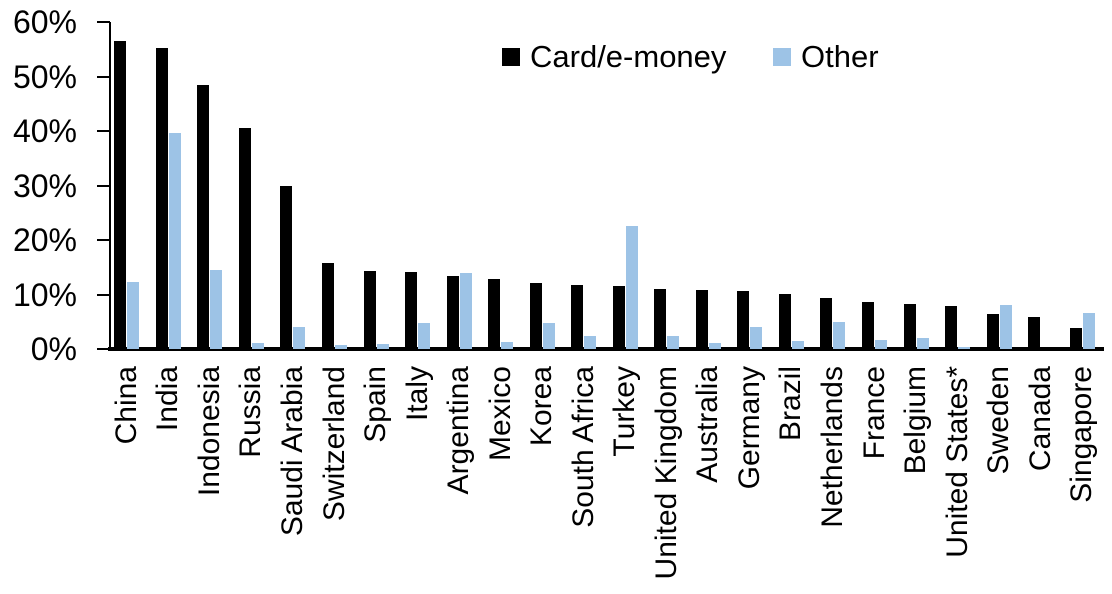 The image size is (1112, 594). Describe the element at coordinates (606, 349) in the screenshot. I see `x-axis-line` at that location.